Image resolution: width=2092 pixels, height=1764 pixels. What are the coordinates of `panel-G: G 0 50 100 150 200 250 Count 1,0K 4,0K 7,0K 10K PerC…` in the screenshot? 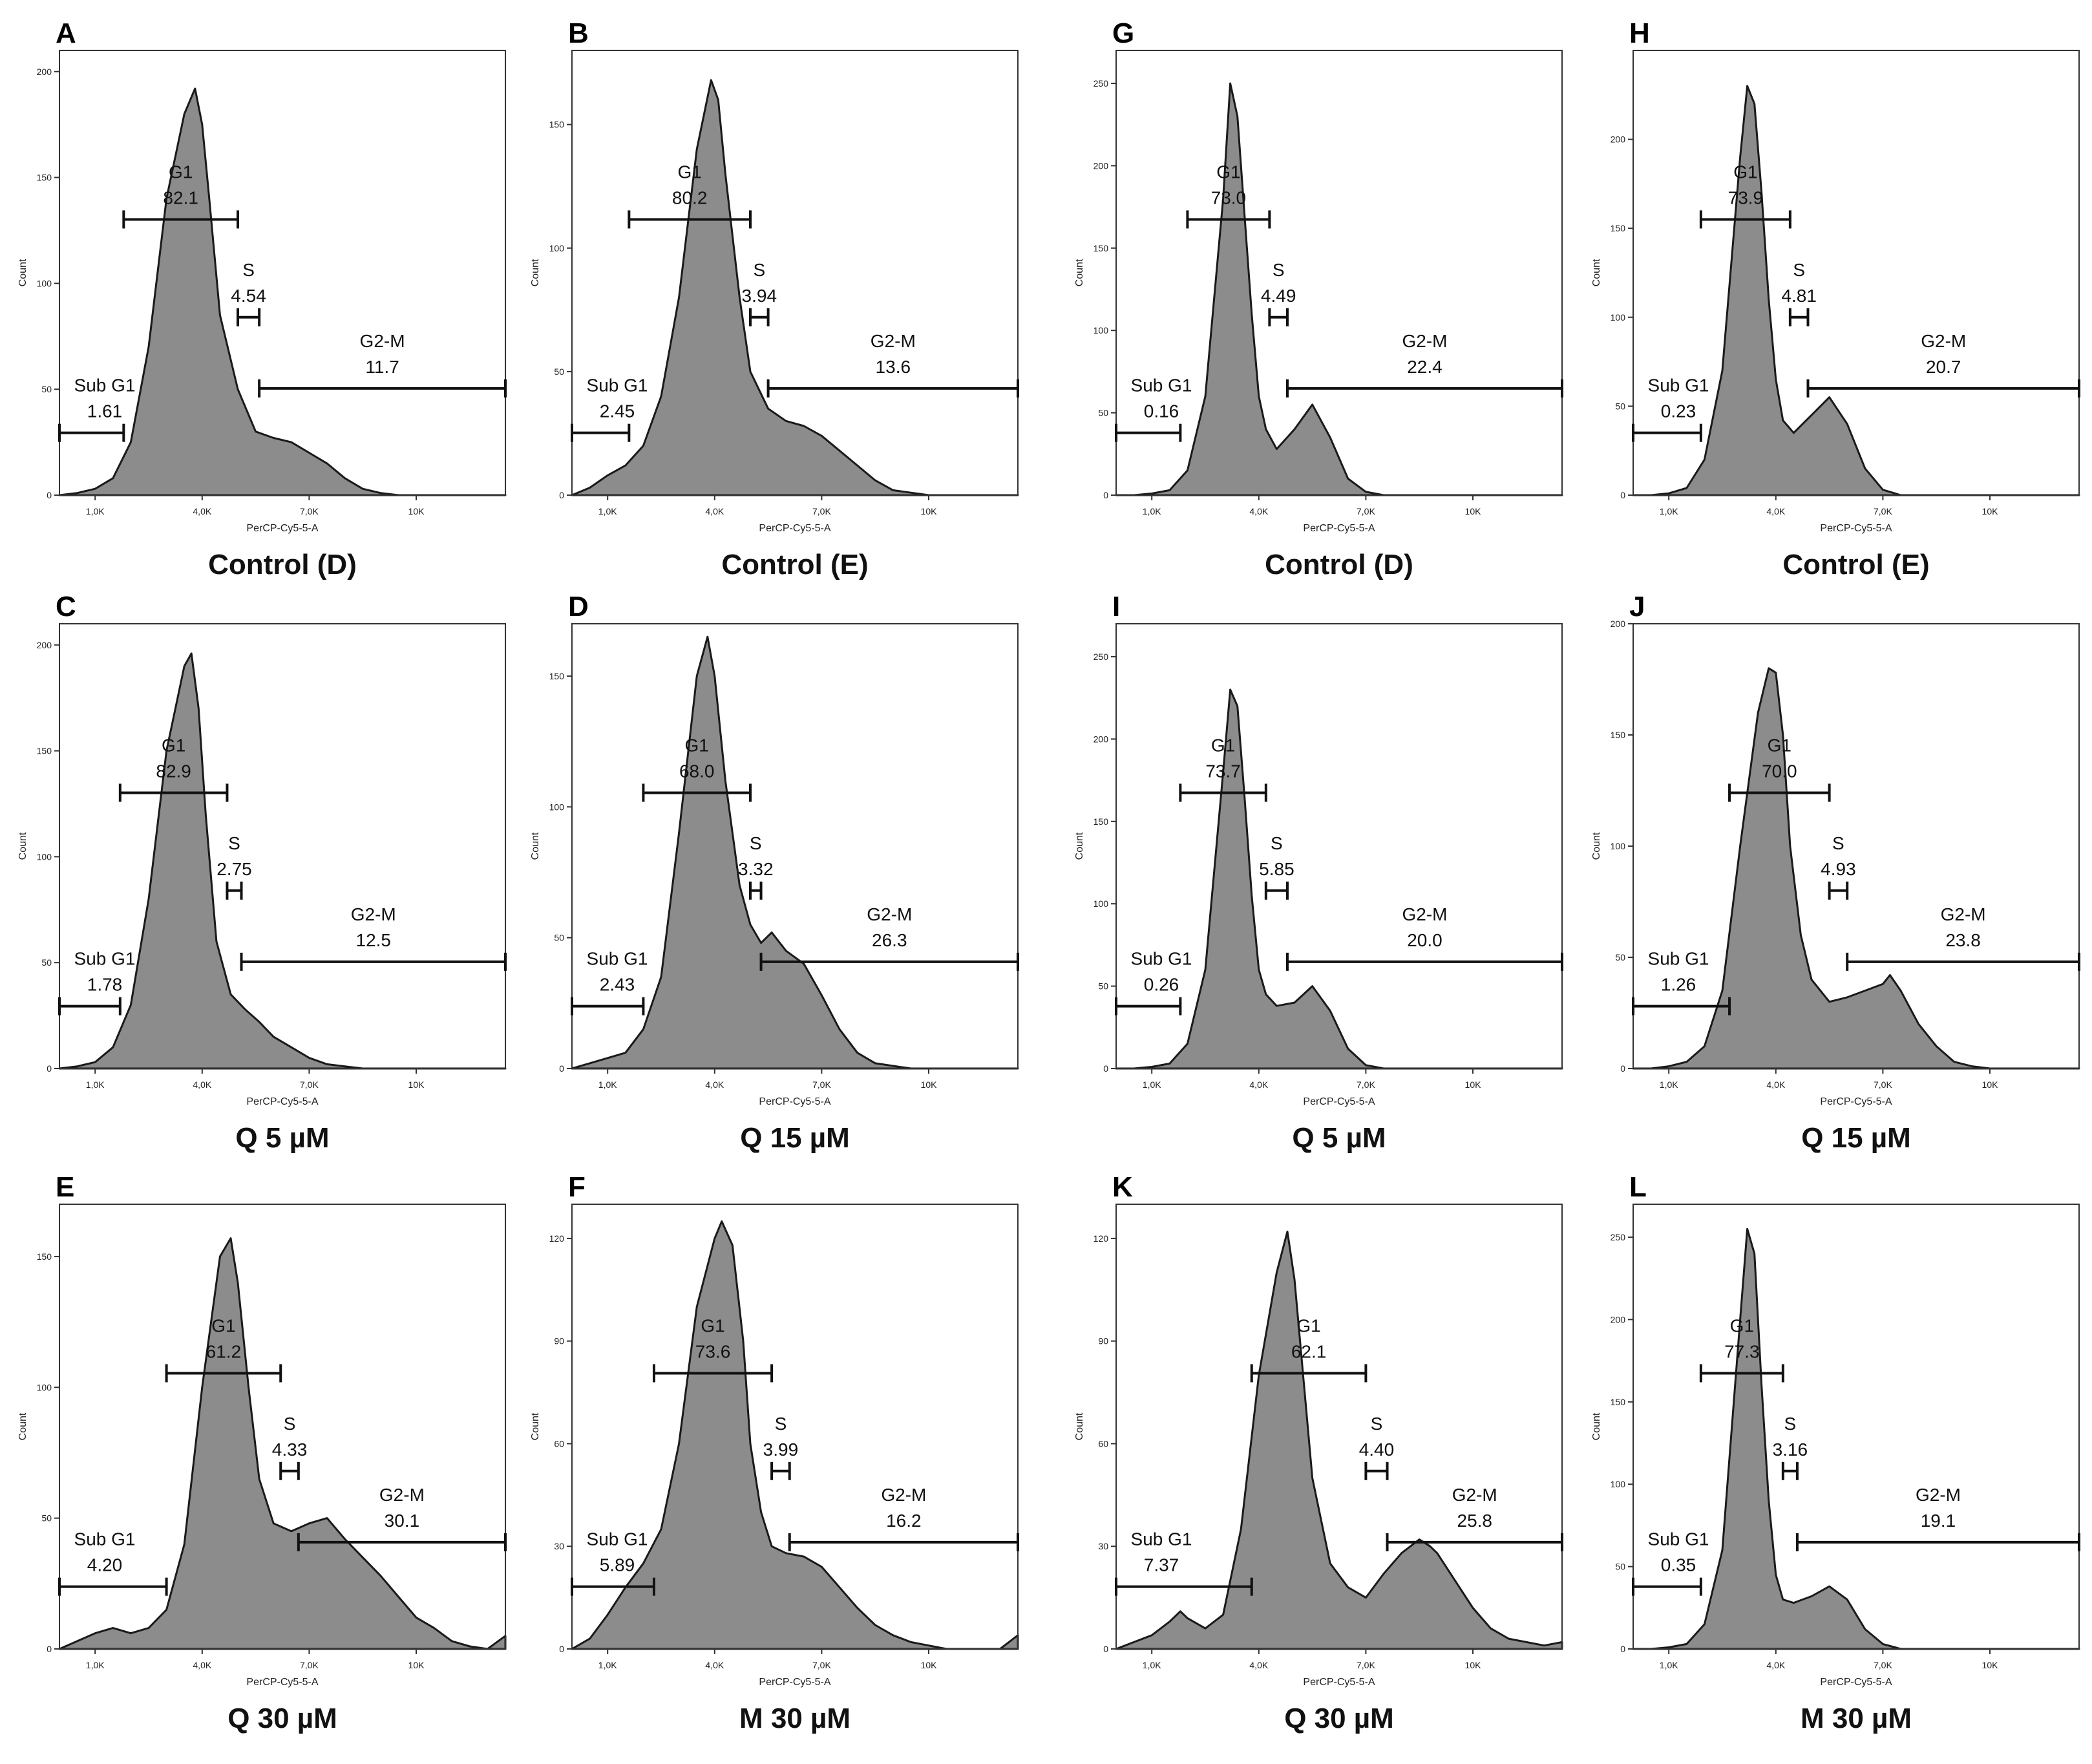 It's located at (1318, 298).